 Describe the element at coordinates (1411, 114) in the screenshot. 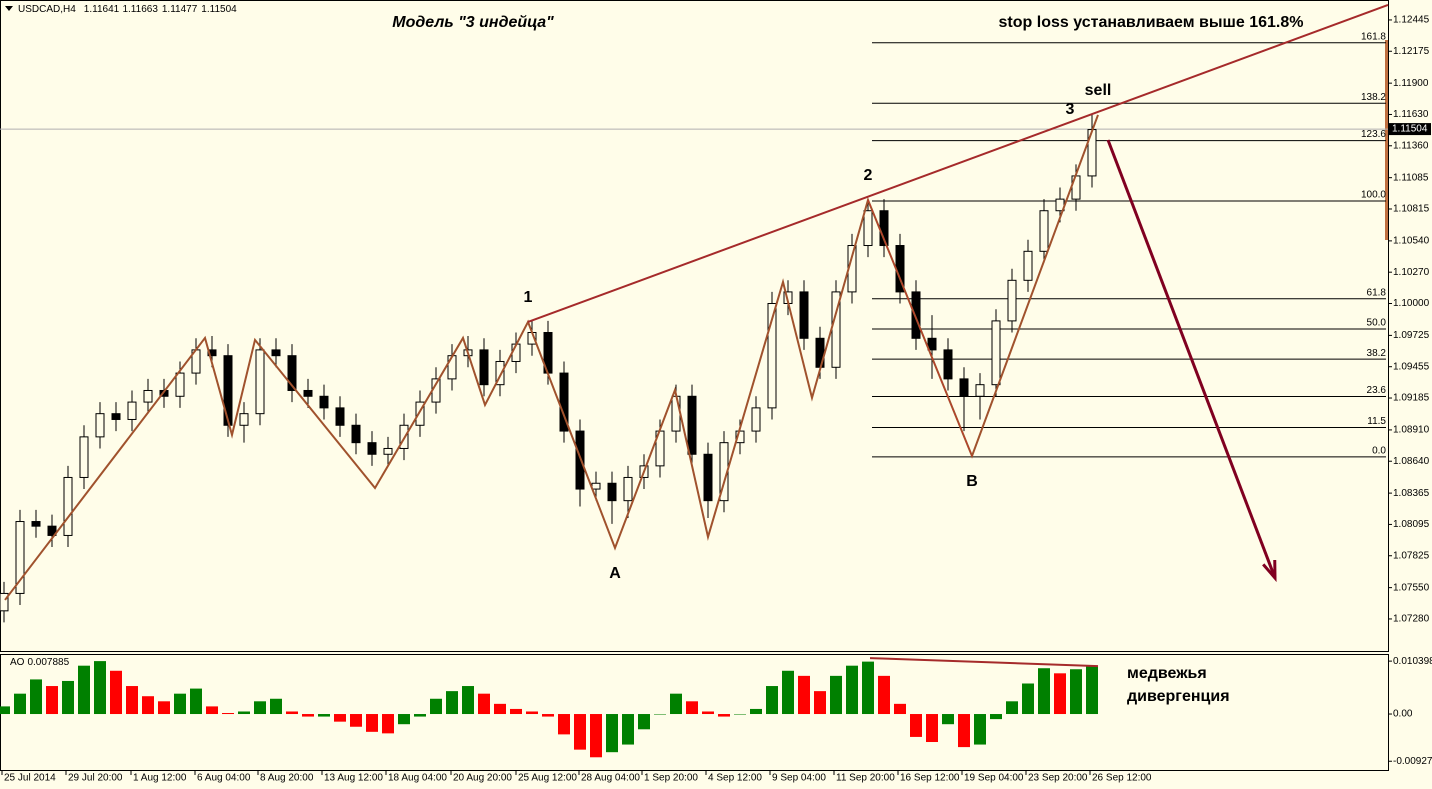

I see `y-tick-label: 1.11630` at that location.